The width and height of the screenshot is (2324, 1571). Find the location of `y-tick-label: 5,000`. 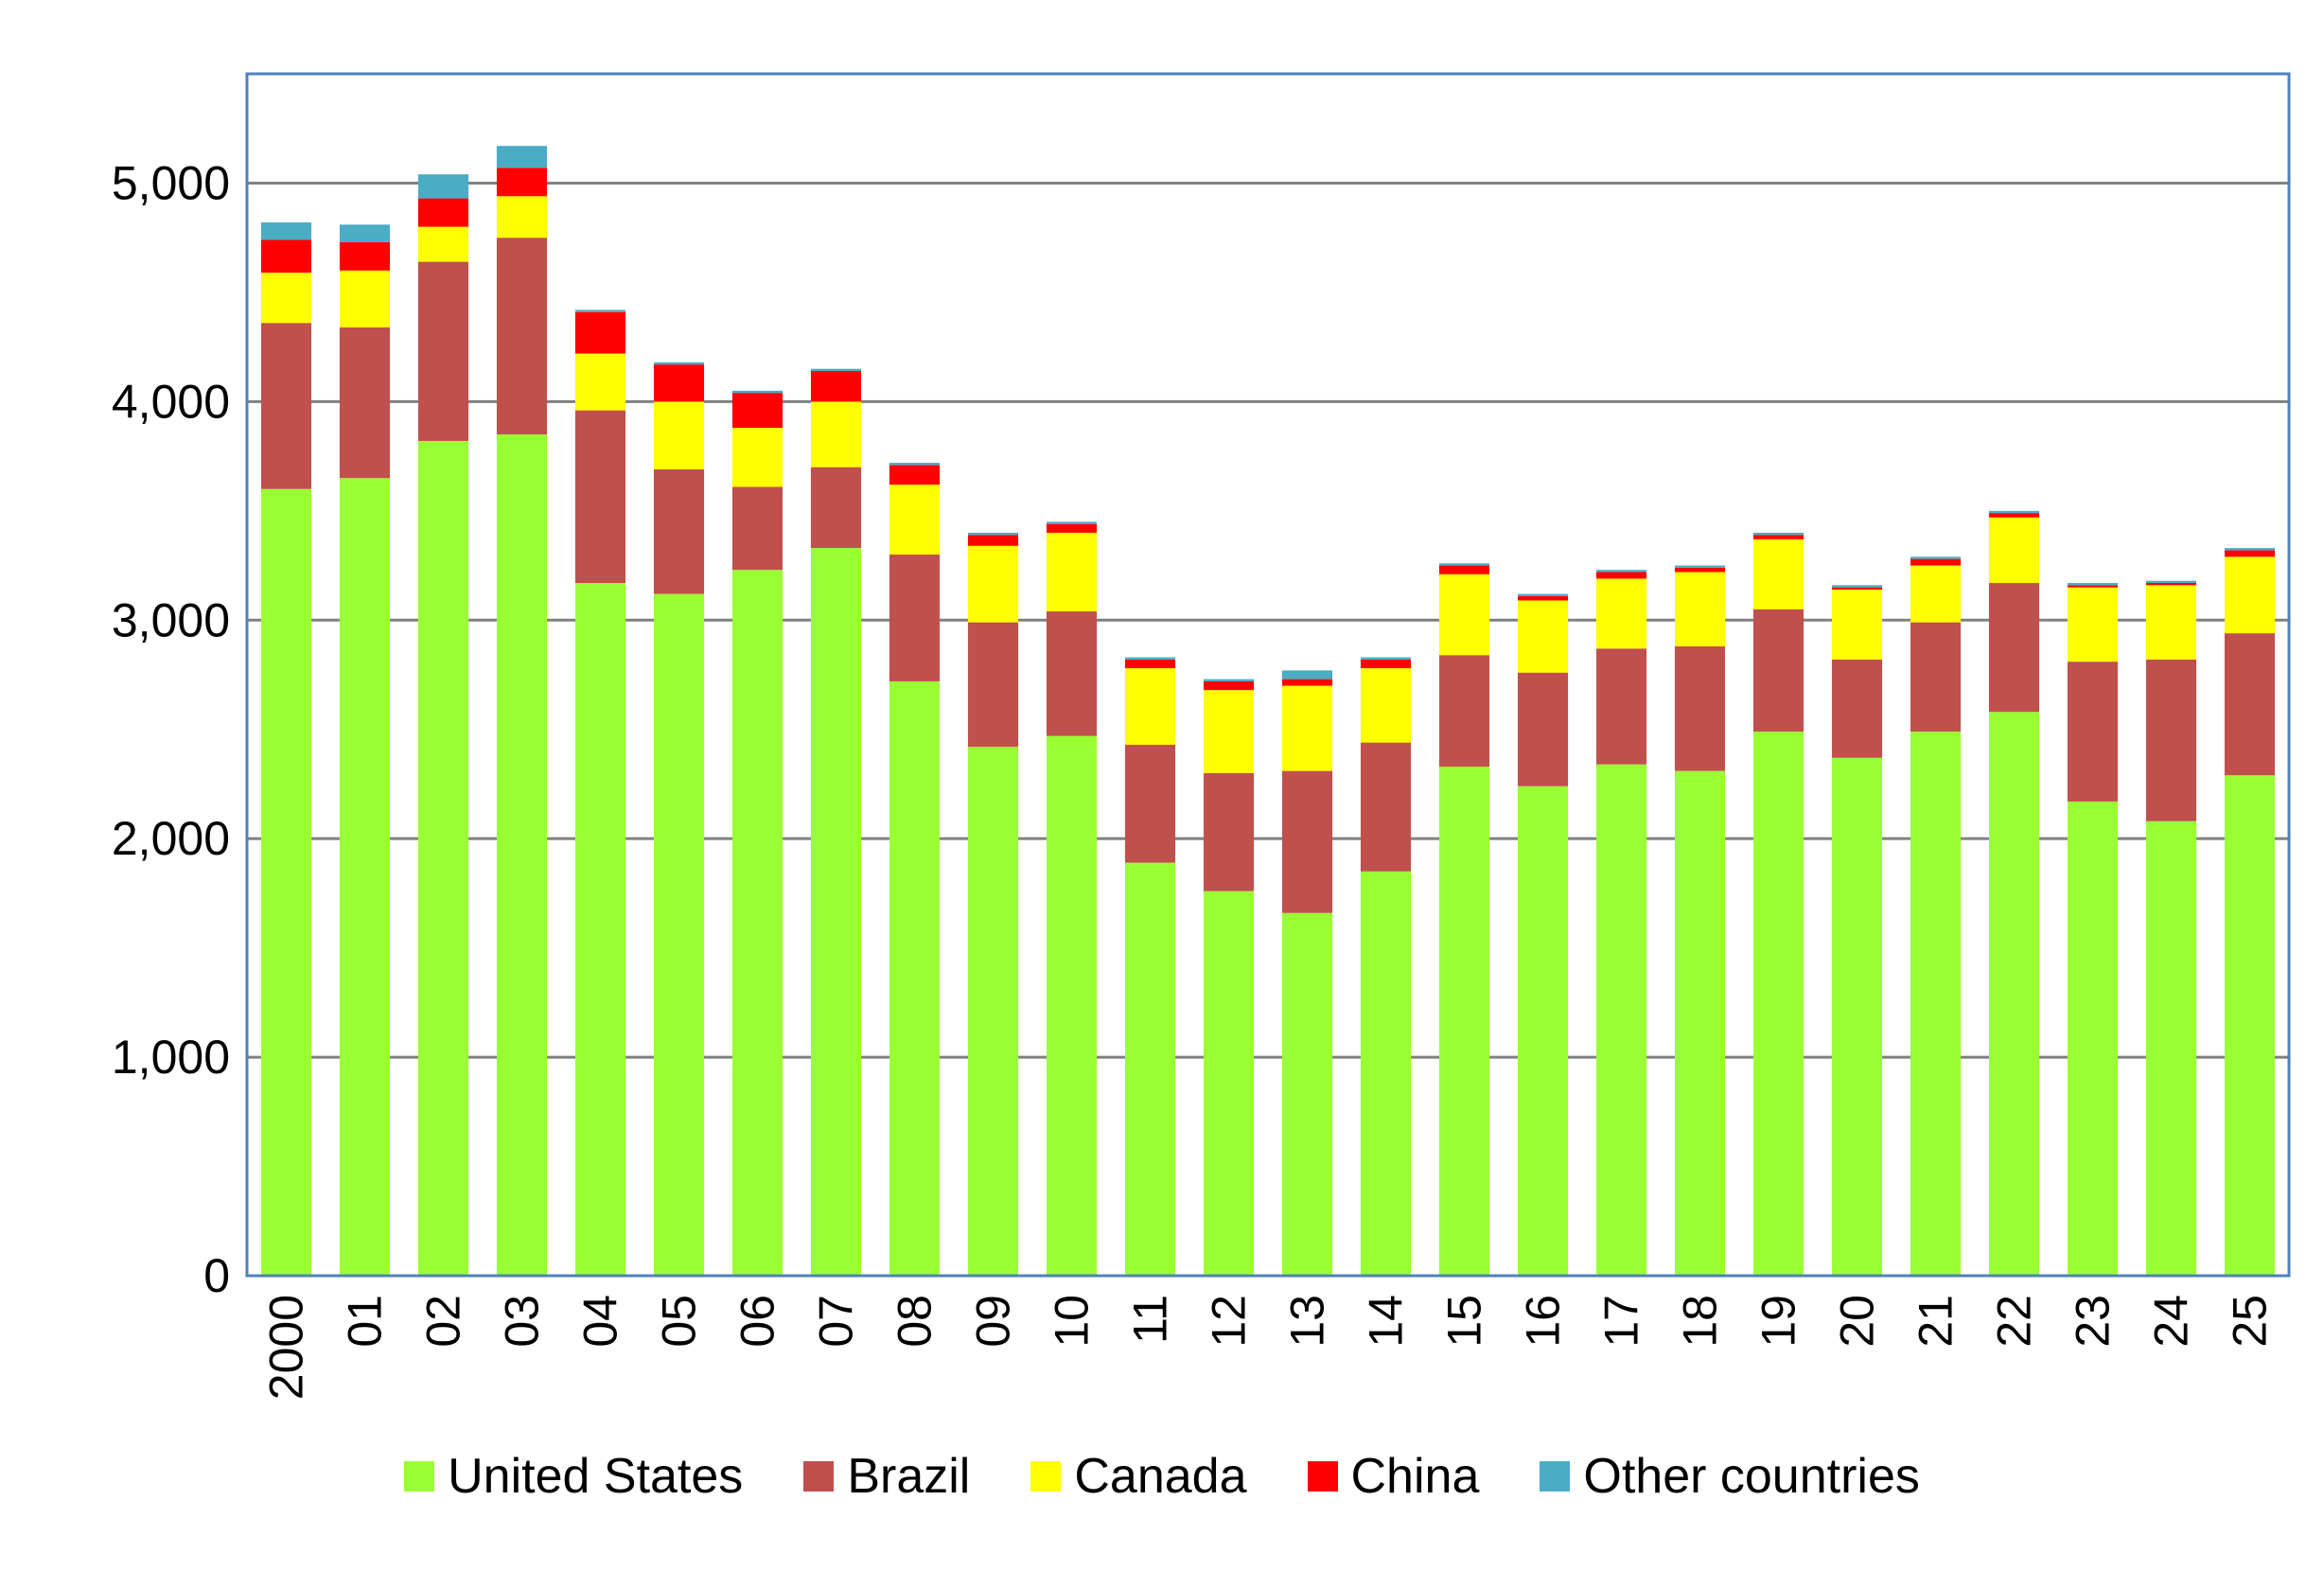

y-tick-label: 5,000 is located at coordinates (171, 182).